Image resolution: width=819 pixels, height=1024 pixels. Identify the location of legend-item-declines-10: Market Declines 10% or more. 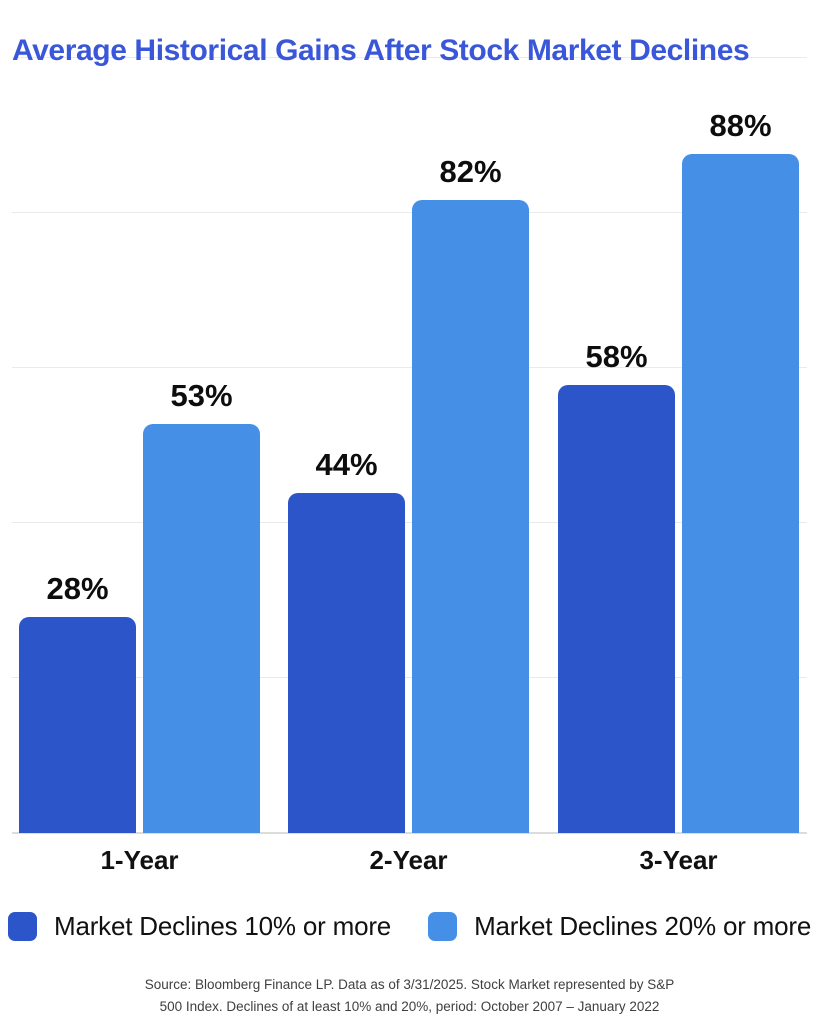
(199, 926).